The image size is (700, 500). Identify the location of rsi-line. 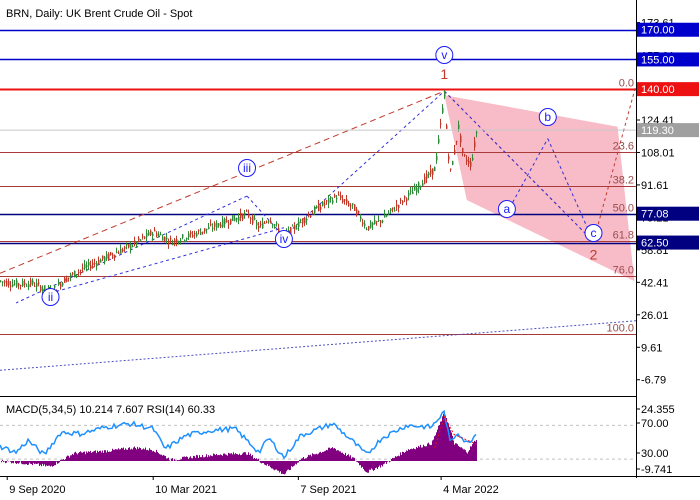
(238, 434).